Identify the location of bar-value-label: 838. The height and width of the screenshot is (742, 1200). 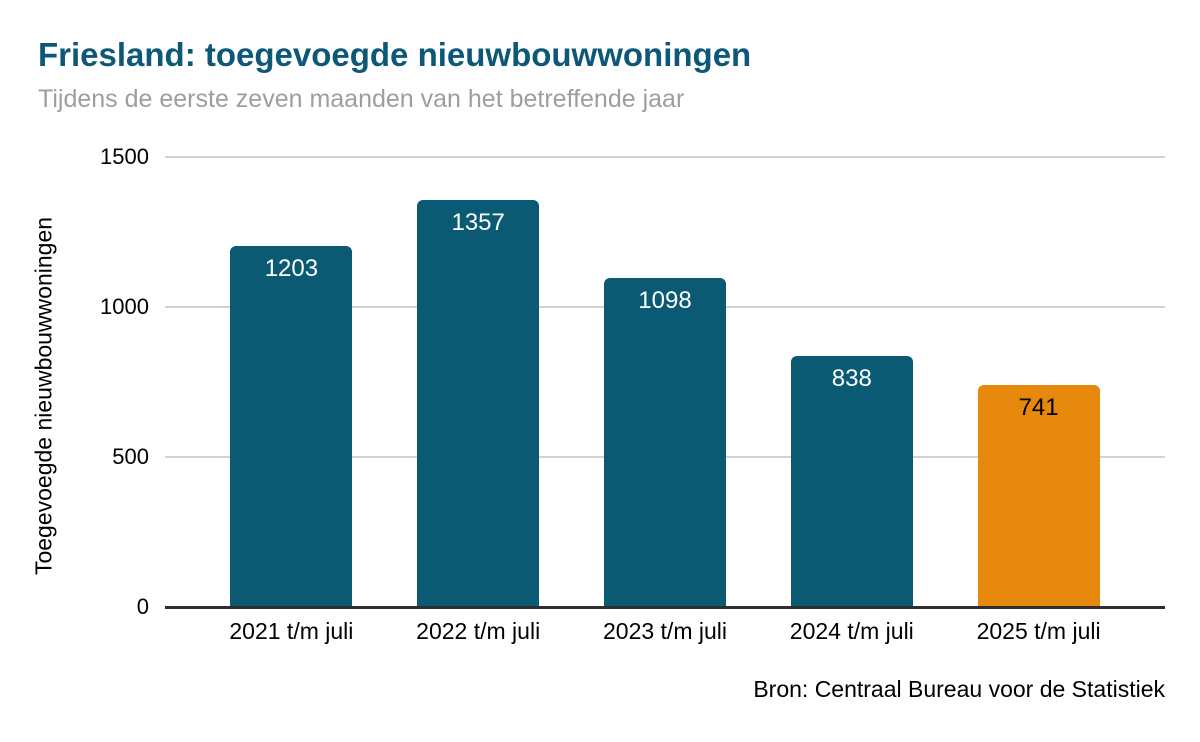
(851, 378).